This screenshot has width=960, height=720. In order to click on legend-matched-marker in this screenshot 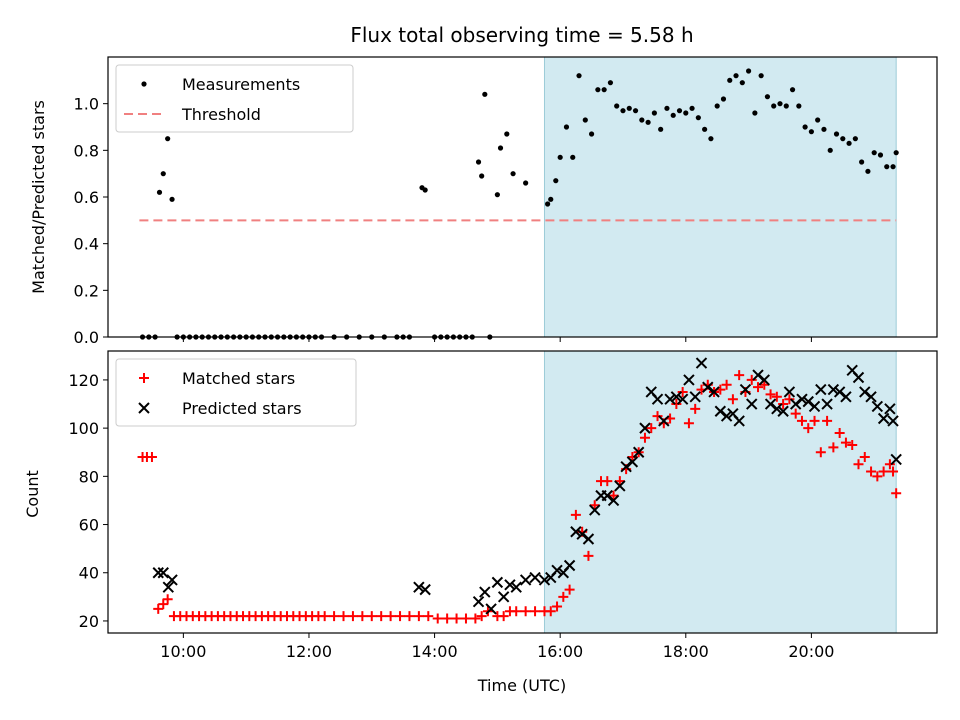, I will do `click(144, 378)`.